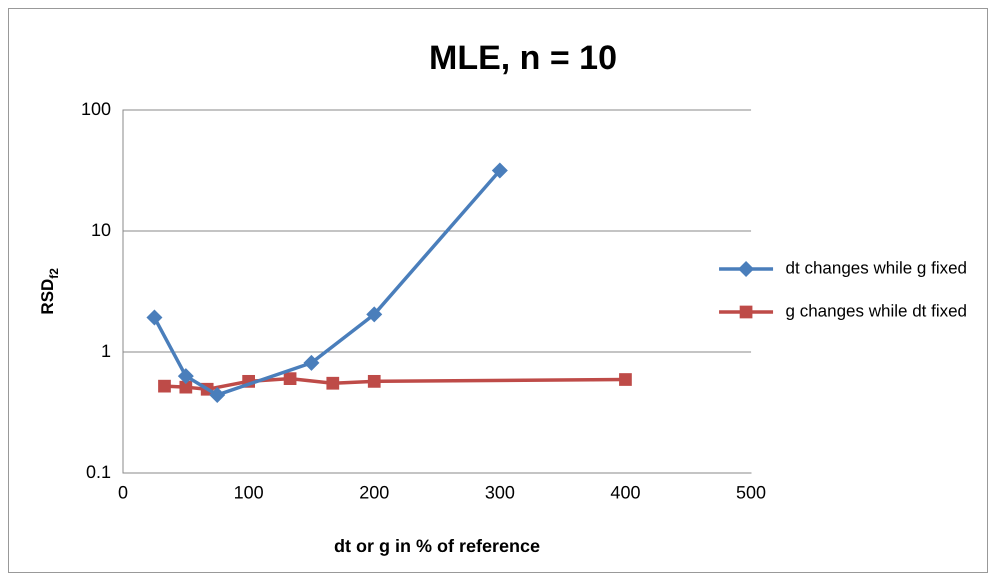  What do you see at coordinates (437, 546) in the screenshot?
I see `x-axis-title: dt or g in % of reference` at bounding box center [437, 546].